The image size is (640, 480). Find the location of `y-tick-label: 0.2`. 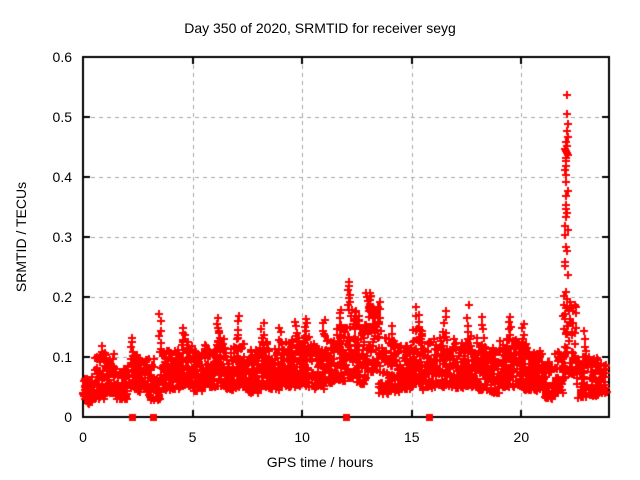

y-tick-label: 0.2 is located at coordinates (62, 297).